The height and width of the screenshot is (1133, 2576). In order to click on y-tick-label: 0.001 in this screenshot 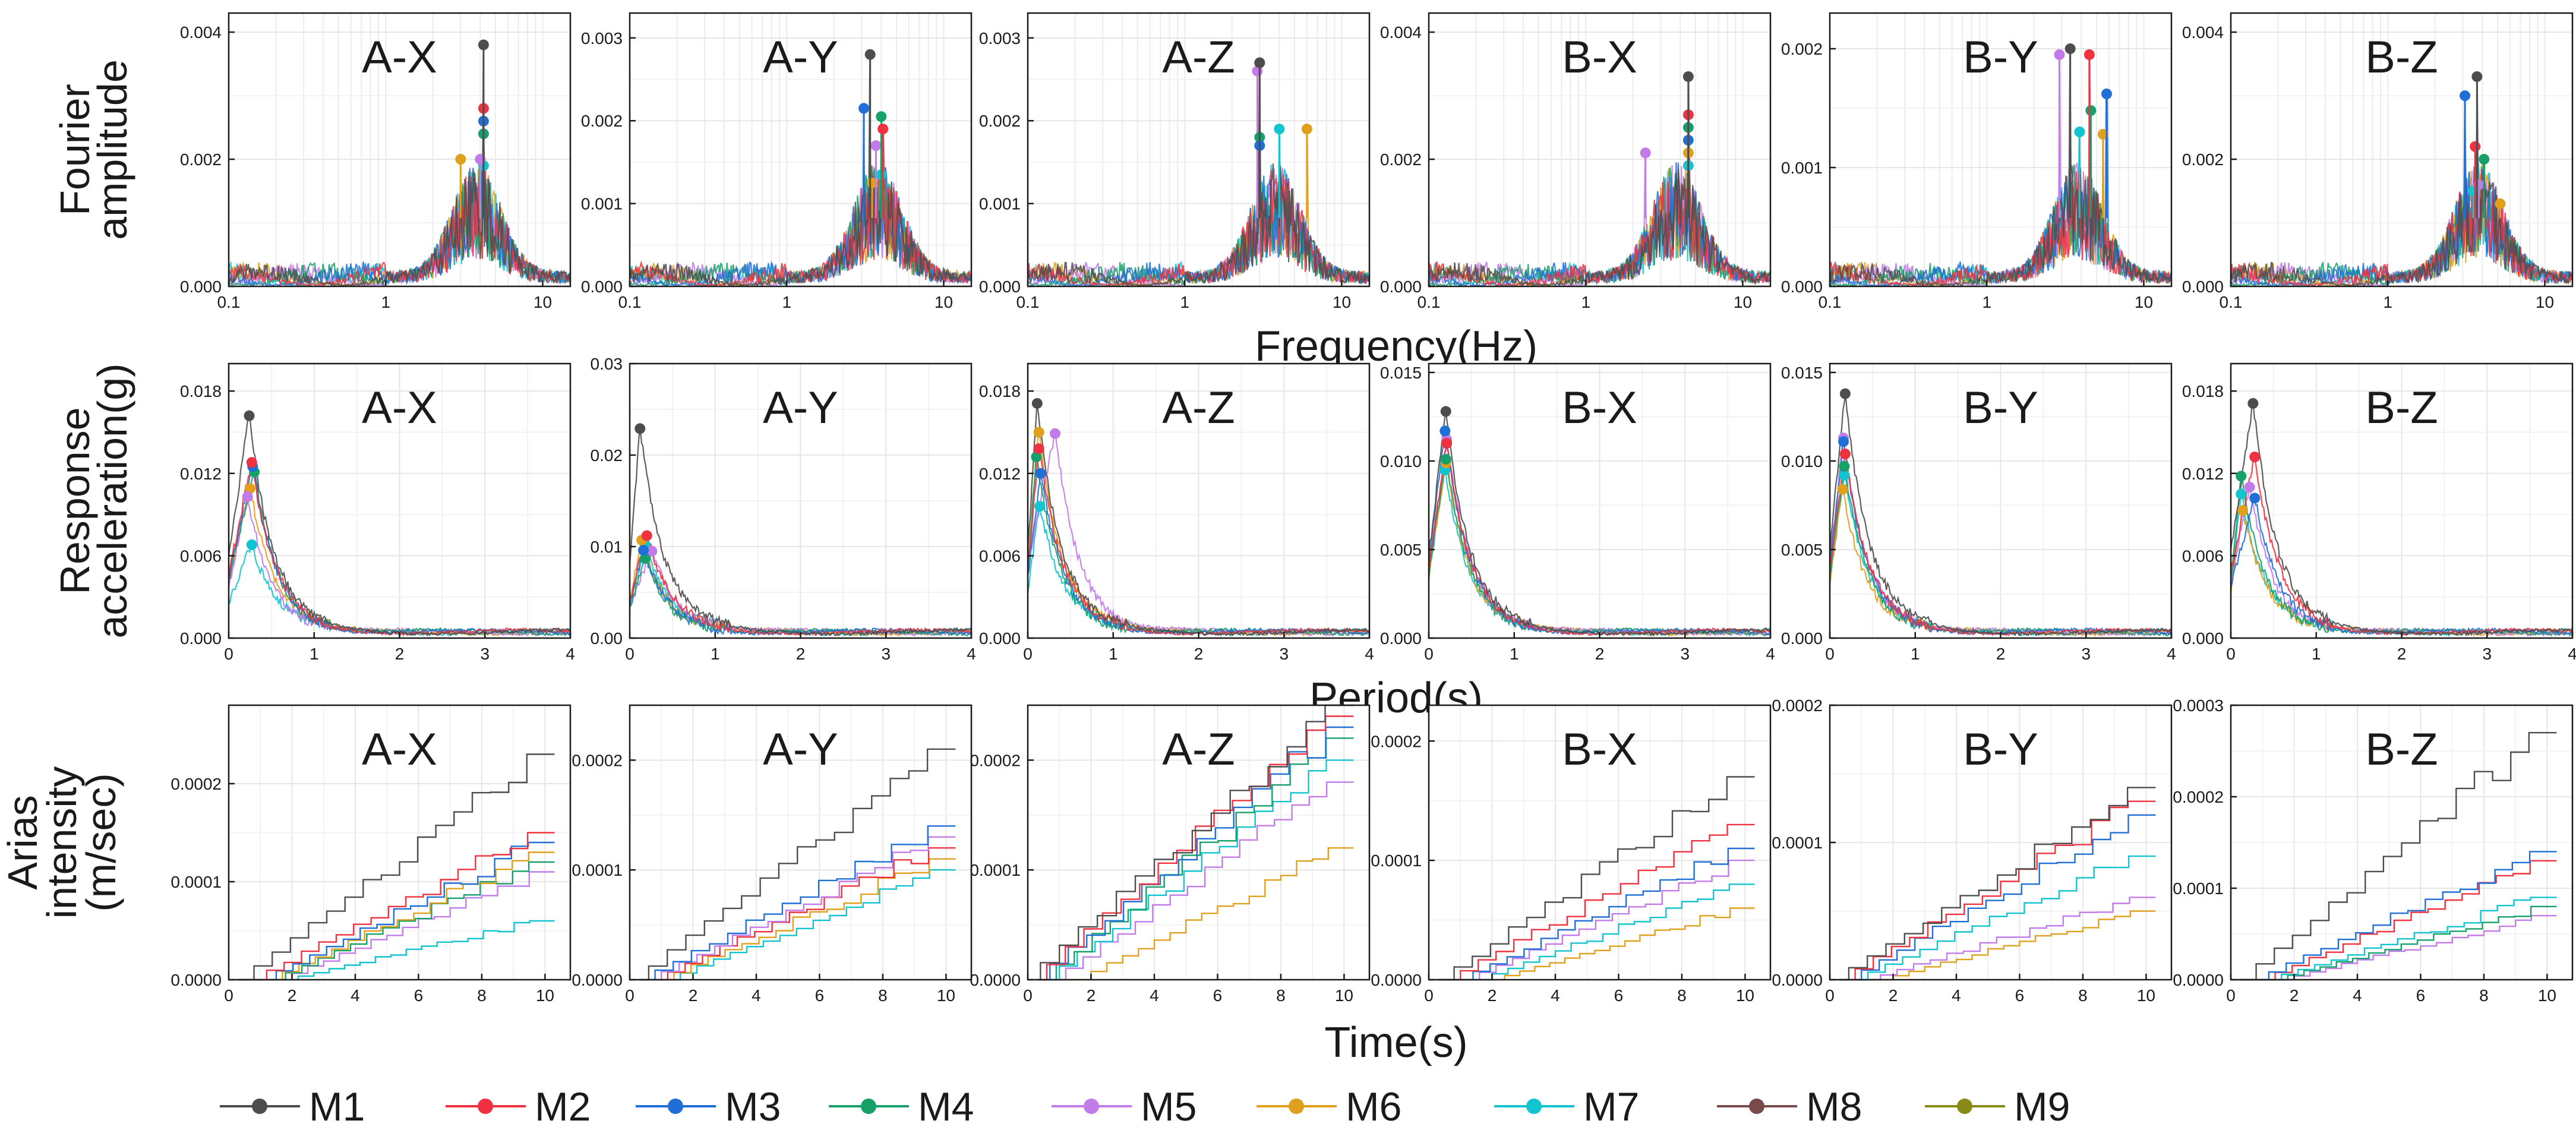, I will do `click(1000, 204)`.